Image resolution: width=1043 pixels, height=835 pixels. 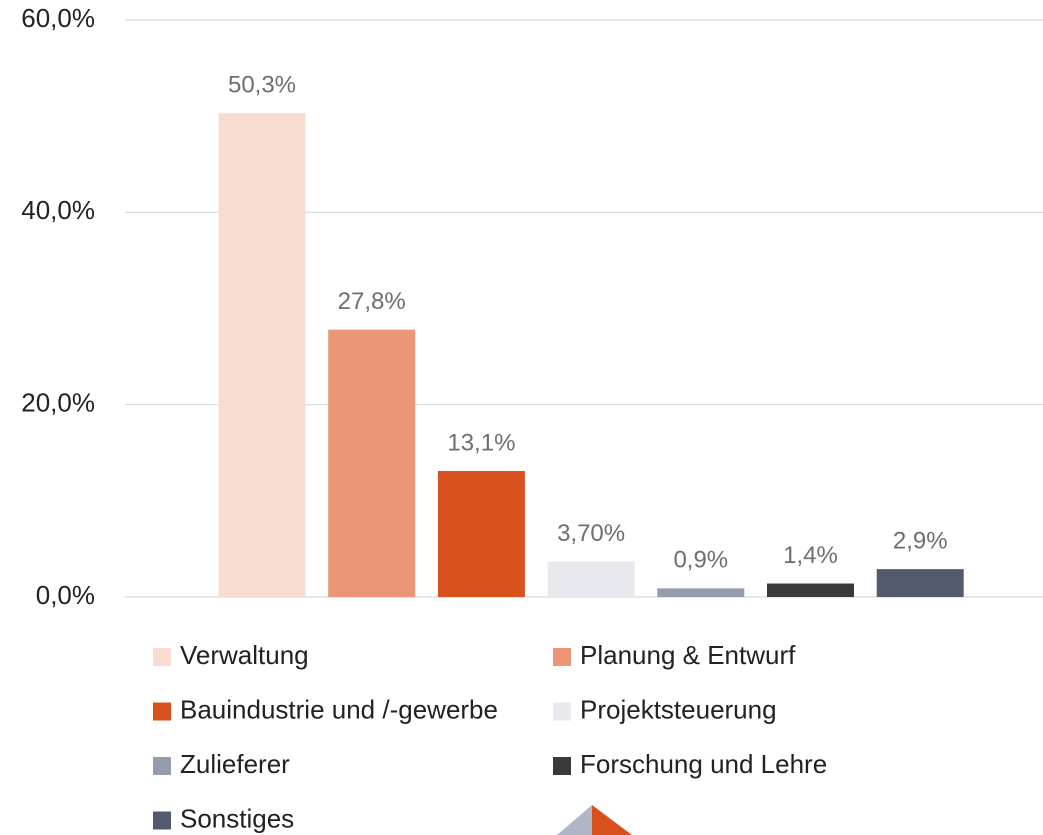 I want to click on y-tick-label: 20,0%, so click(x=58, y=403).